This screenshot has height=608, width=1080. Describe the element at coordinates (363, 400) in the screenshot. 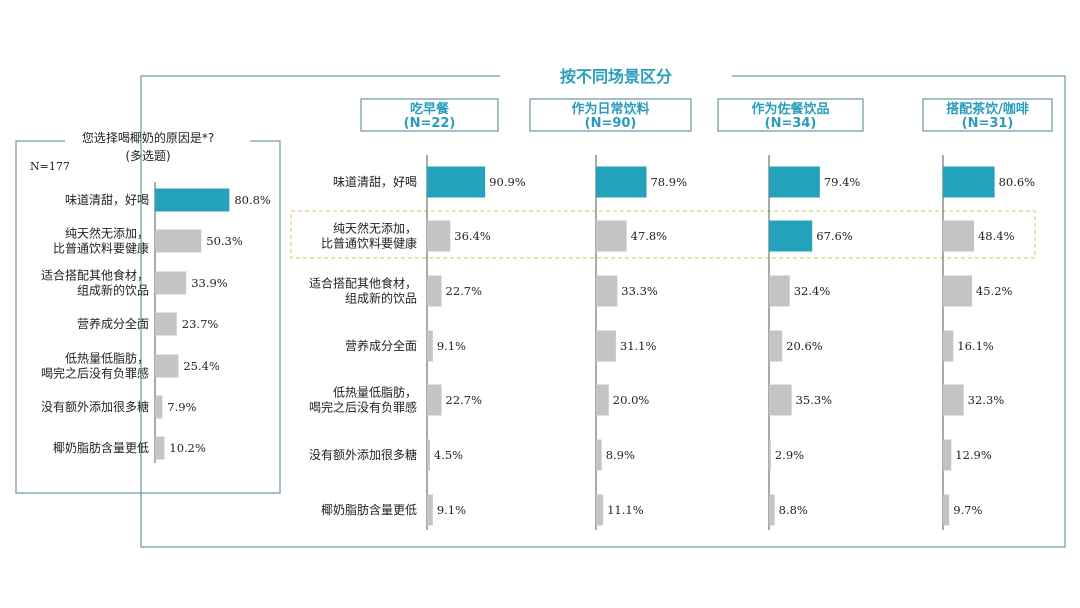

I see `right-category-label: 低热量低脂肪，喝完之后没有负罪感` at that location.